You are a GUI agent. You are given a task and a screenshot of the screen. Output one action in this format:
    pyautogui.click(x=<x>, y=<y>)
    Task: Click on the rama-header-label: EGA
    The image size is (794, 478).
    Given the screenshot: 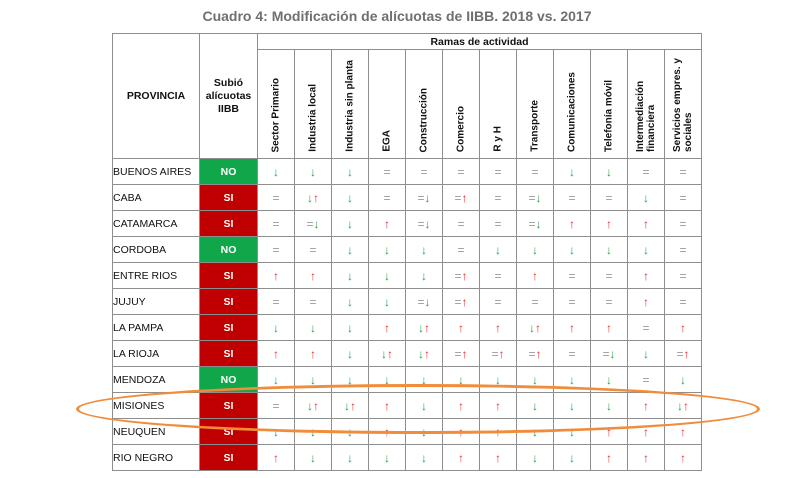 What is the action you would take?
    pyautogui.click(x=387, y=141)
    